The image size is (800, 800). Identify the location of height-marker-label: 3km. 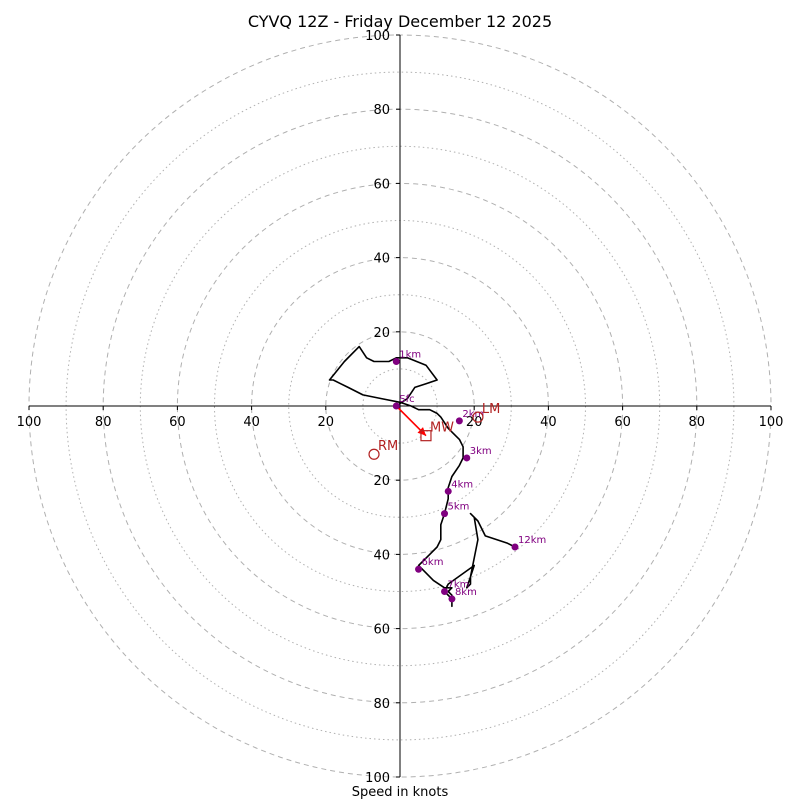
(481, 451).